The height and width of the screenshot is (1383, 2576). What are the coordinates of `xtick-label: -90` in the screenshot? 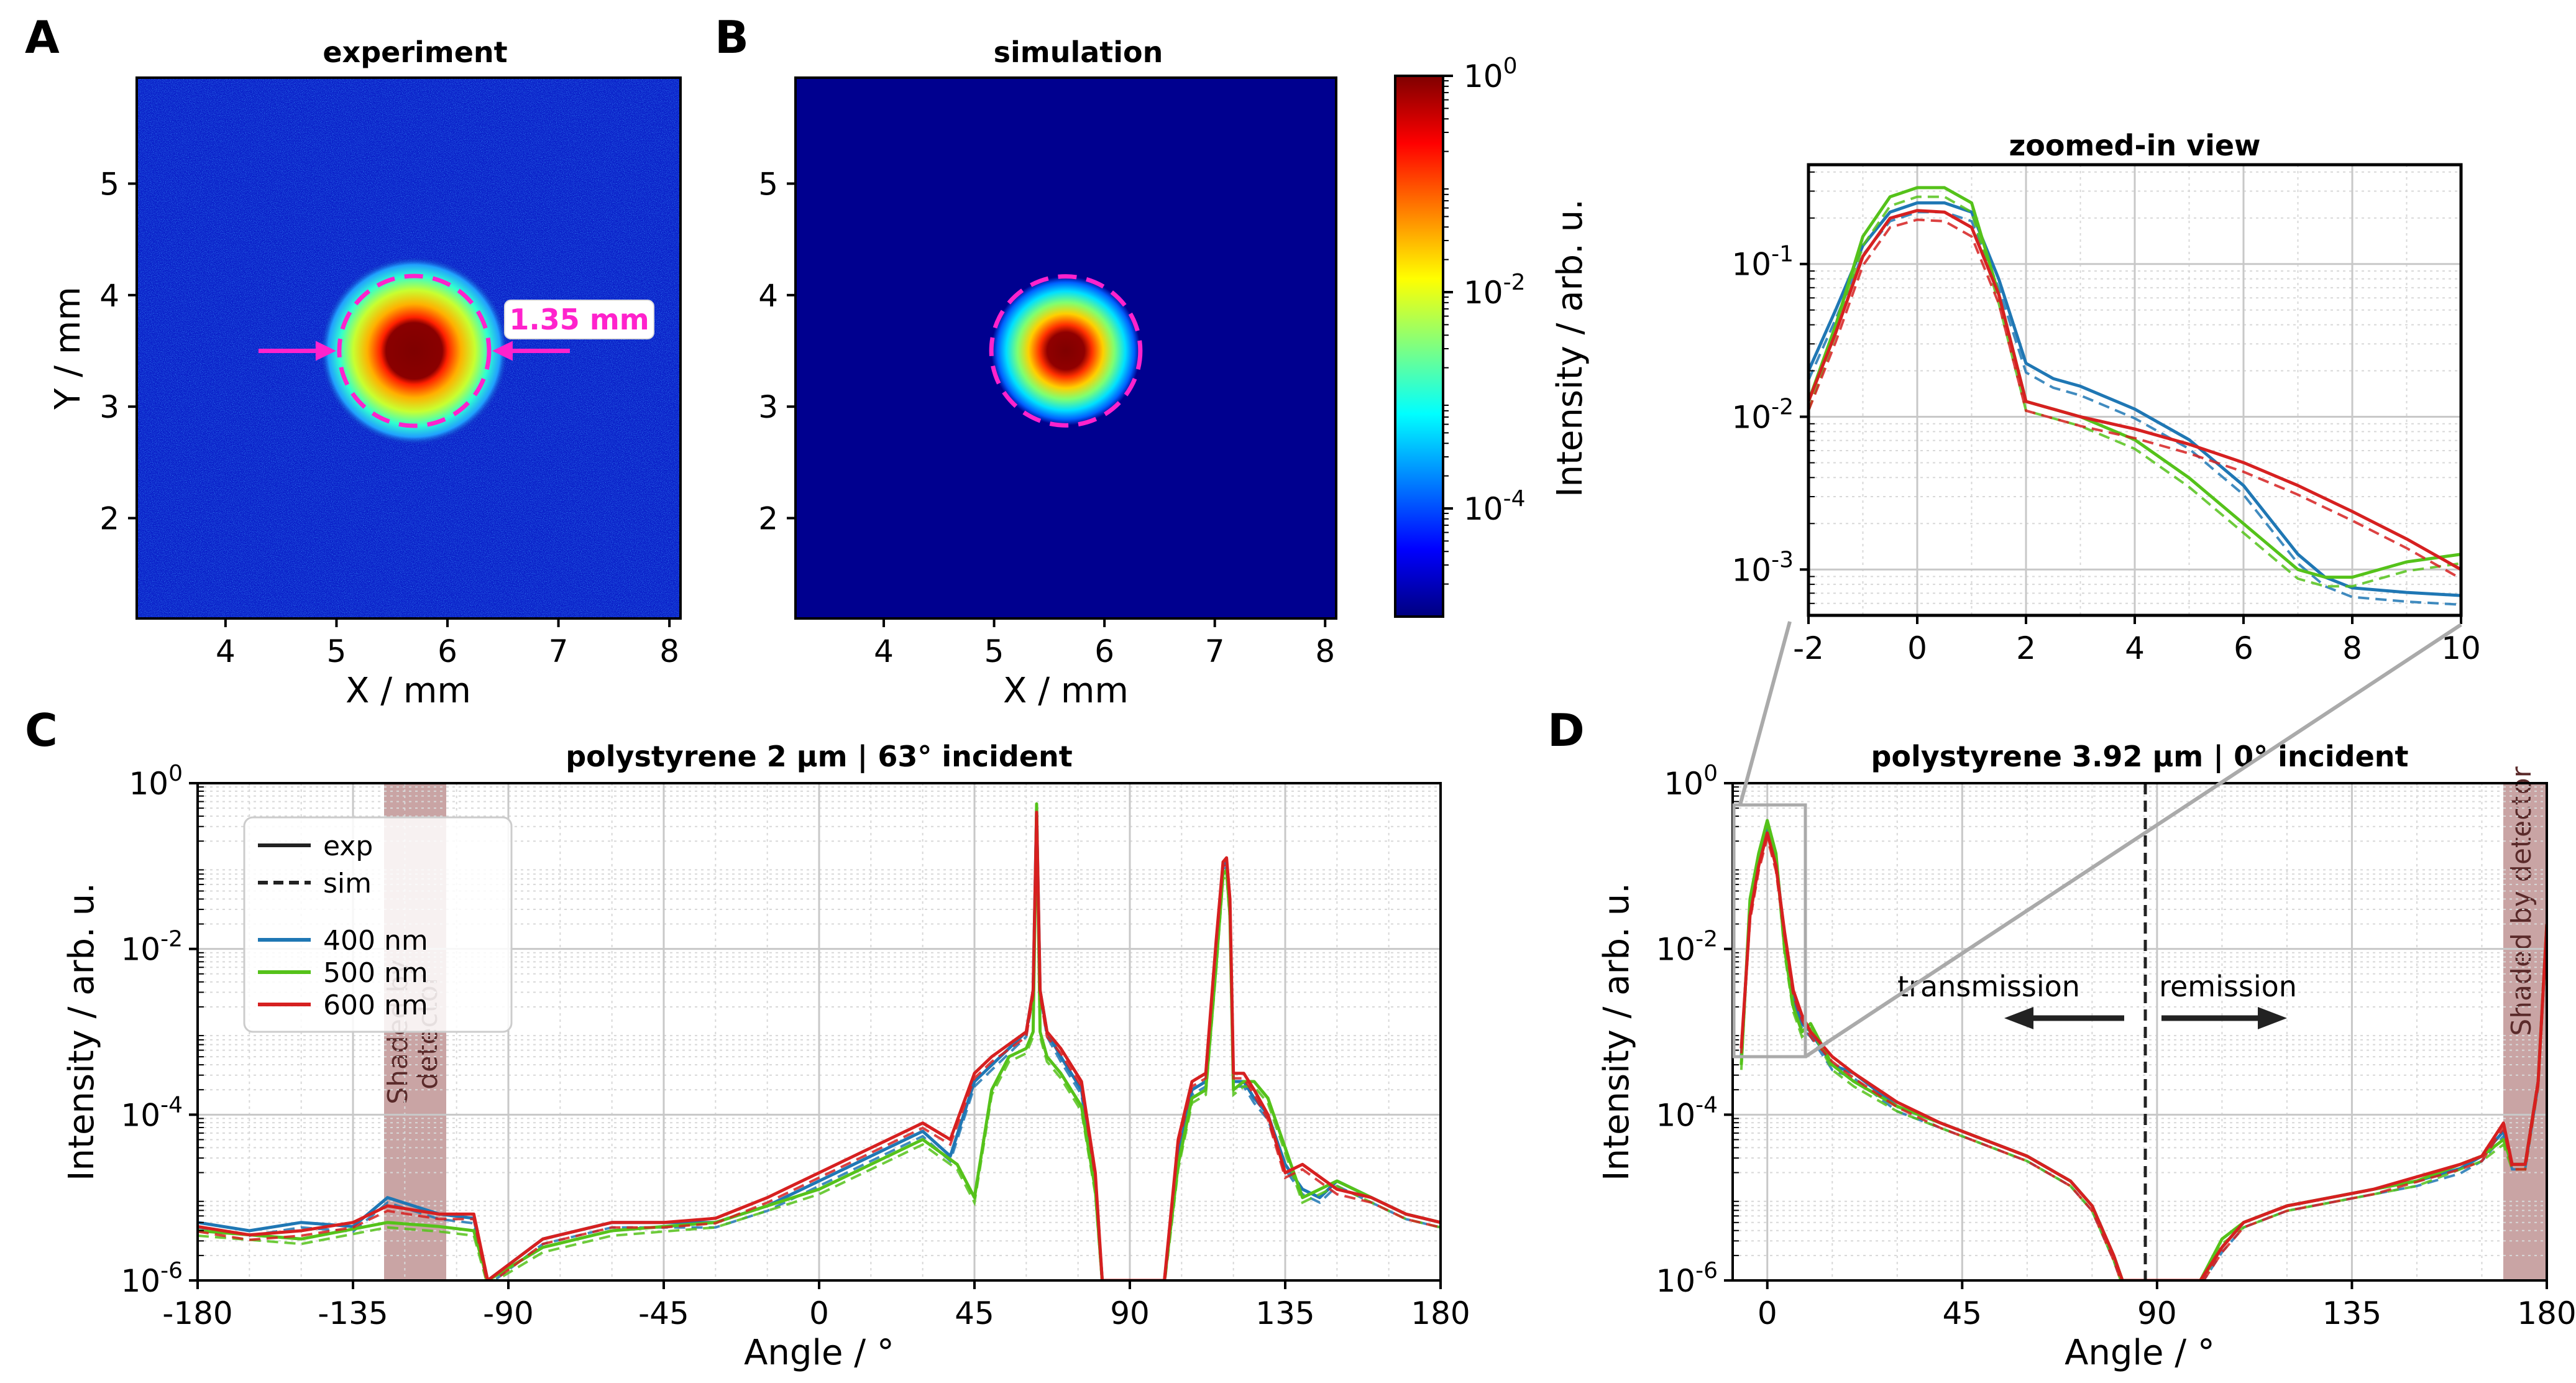 It's located at (508, 1313).